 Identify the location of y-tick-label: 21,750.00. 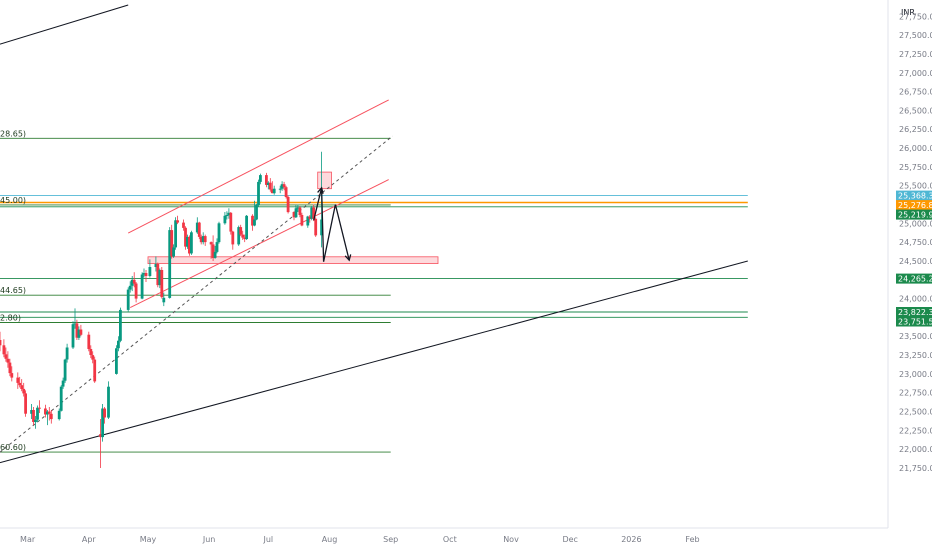
(915, 468).